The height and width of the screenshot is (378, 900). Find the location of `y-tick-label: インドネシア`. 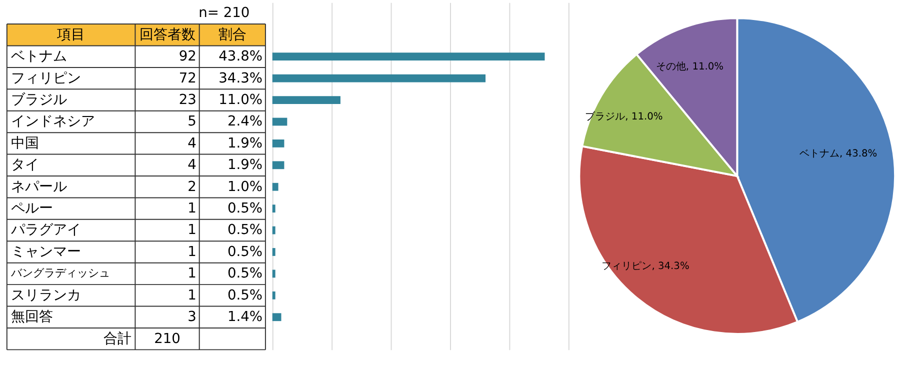

y-tick-label: インドネシア is located at coordinates (52, 122).